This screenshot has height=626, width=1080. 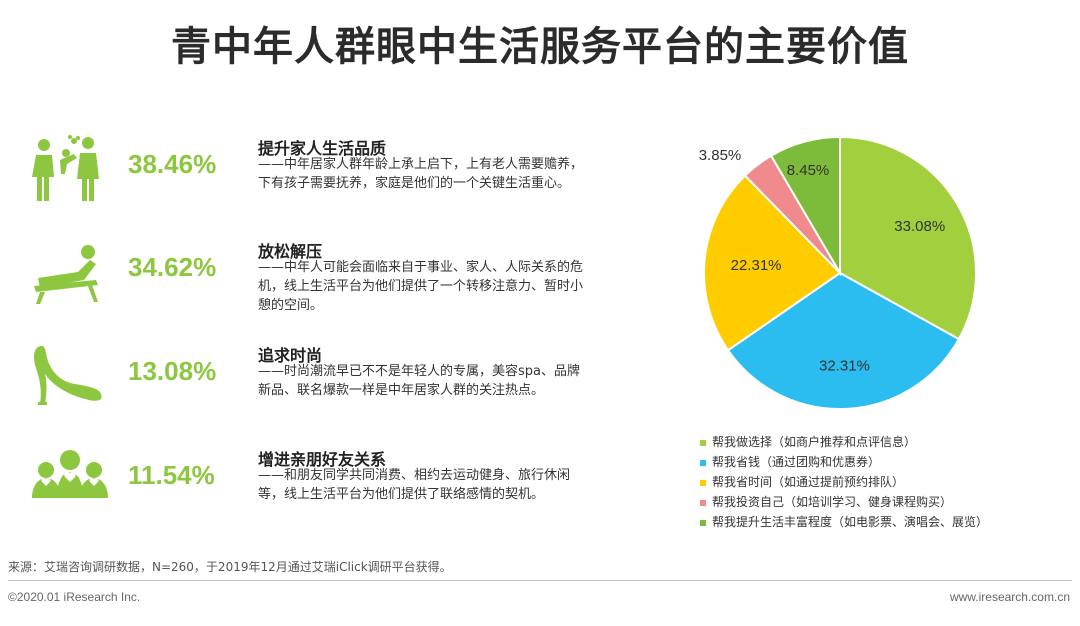 What do you see at coordinates (1009, 597) in the screenshot?
I see `website: www.iresearch.com.cn` at bounding box center [1009, 597].